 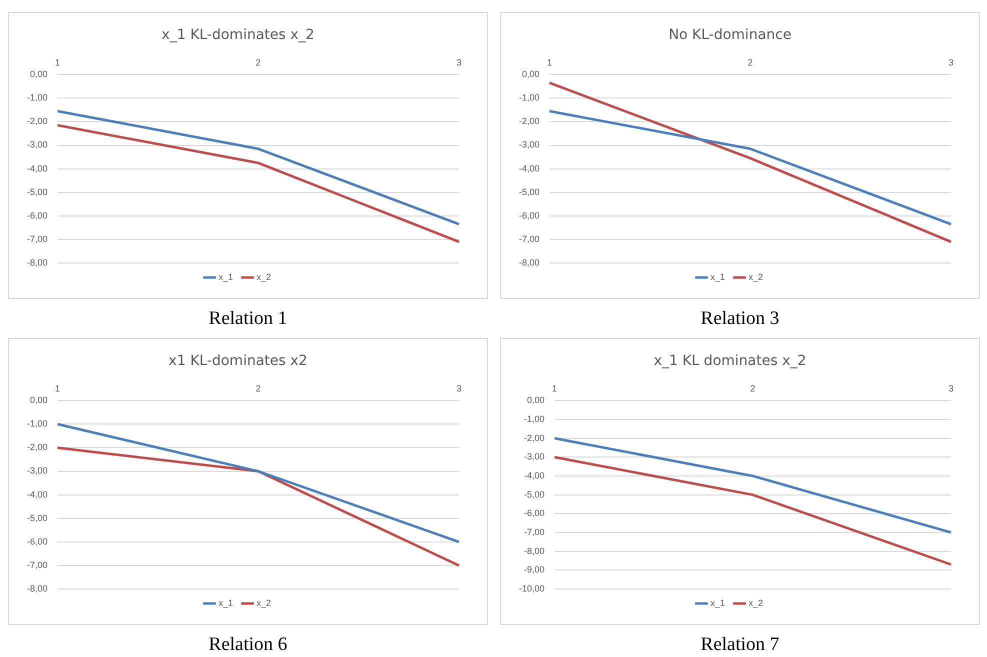 I want to click on chart-title: x_1 KL dominates x_2, so click(x=730, y=361).